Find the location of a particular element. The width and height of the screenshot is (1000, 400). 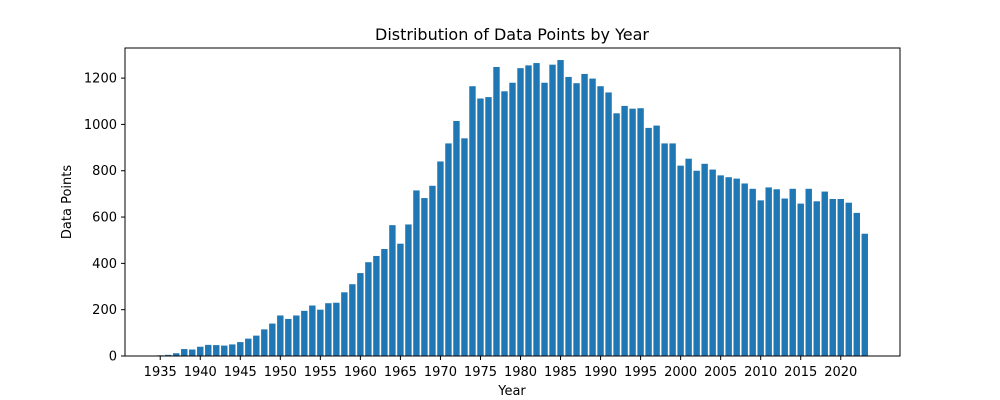

bar-1987 is located at coordinates (576, 219).